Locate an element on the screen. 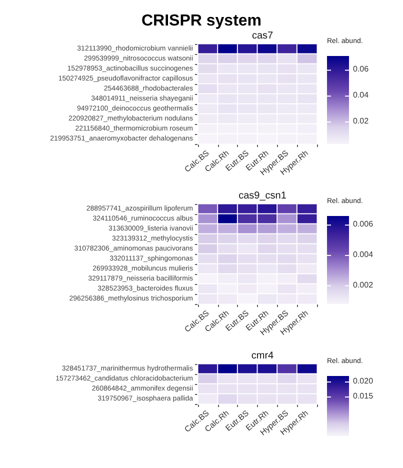 This screenshot has width=403, height=468. color-bar-label: 0.002 is located at coordinates (363, 285).